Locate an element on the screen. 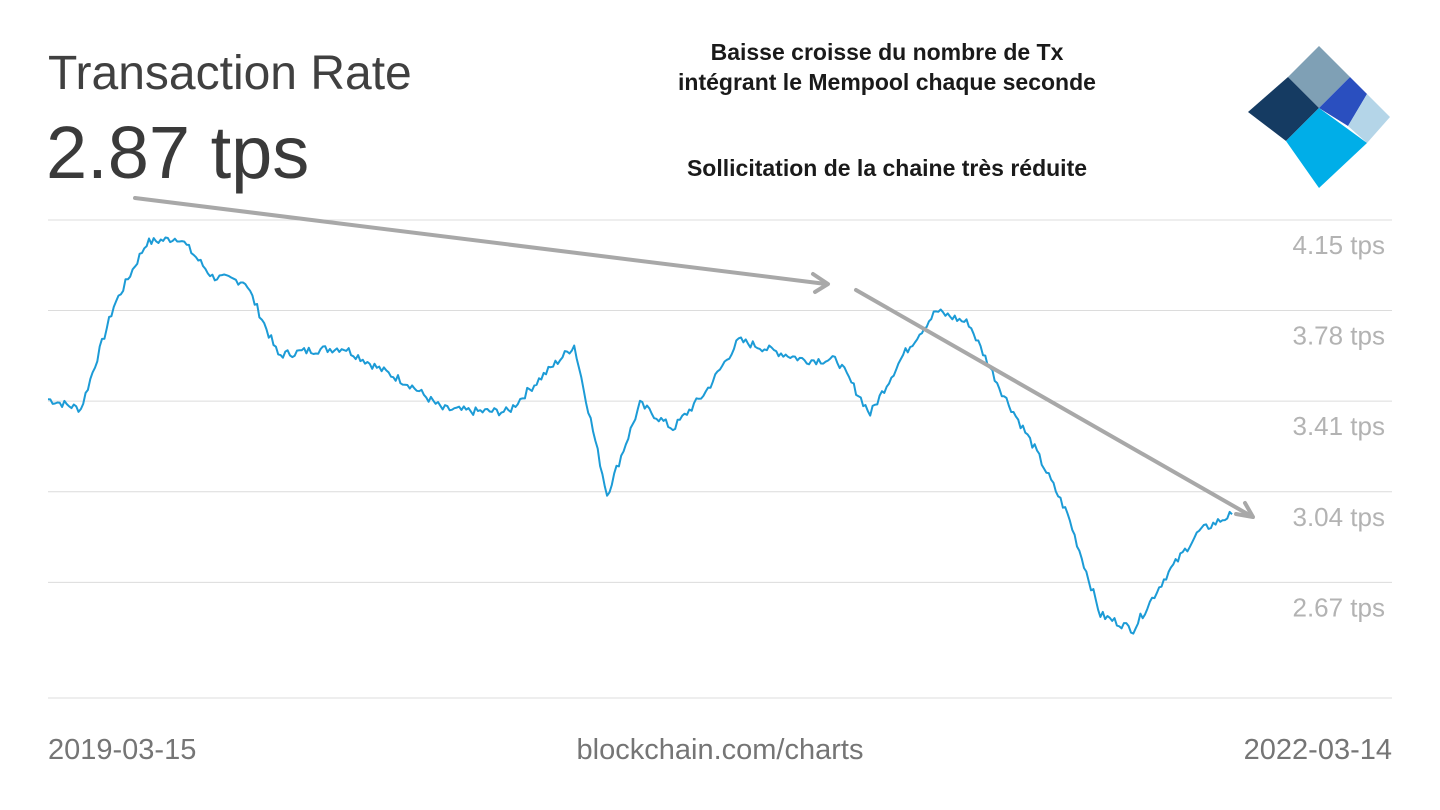 This screenshot has height=810, width=1440. logo-tile-dark is located at coordinates (1283, 109).